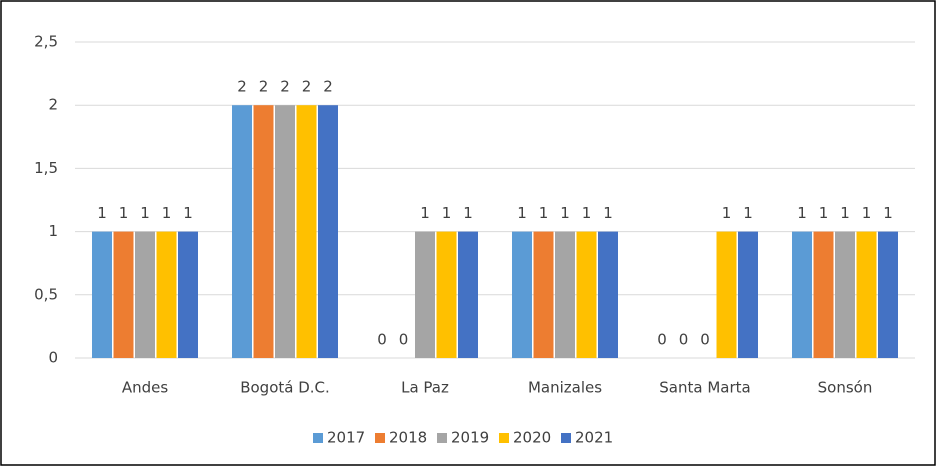  I want to click on y-tick-label: 1, so click(53, 231).